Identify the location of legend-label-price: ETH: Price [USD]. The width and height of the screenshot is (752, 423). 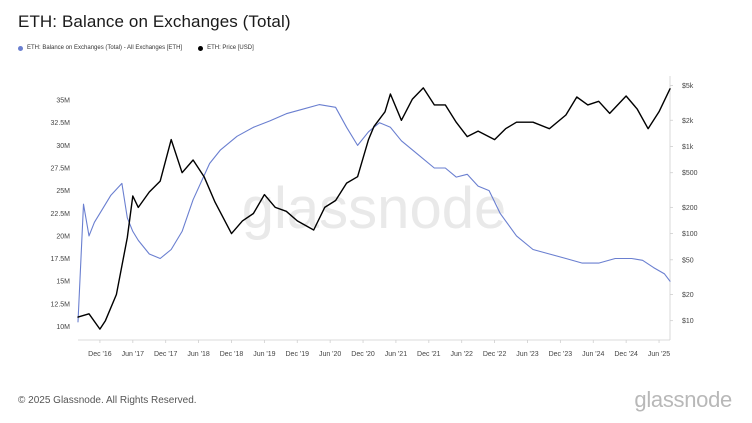
(230, 48).